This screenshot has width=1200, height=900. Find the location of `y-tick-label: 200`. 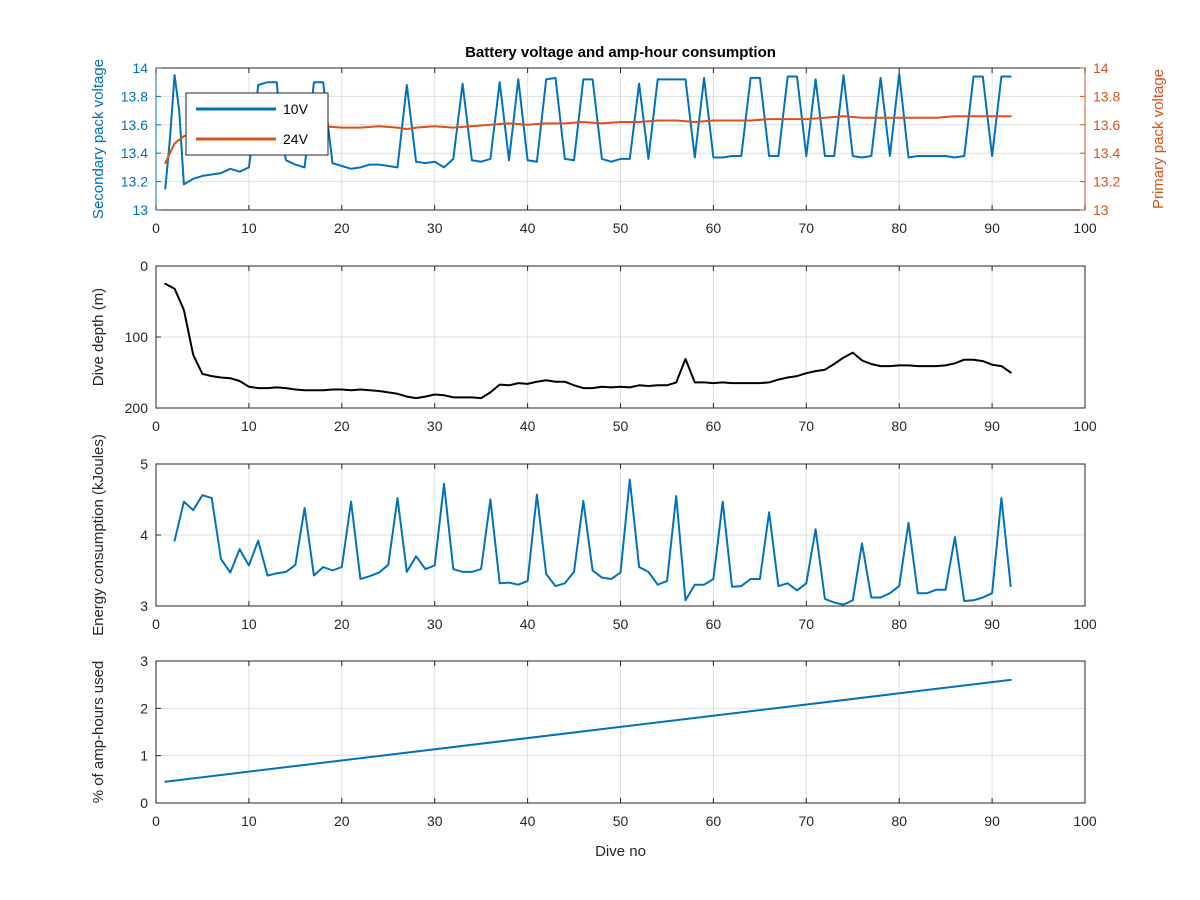

y-tick-label: 200 is located at coordinates (137, 408).